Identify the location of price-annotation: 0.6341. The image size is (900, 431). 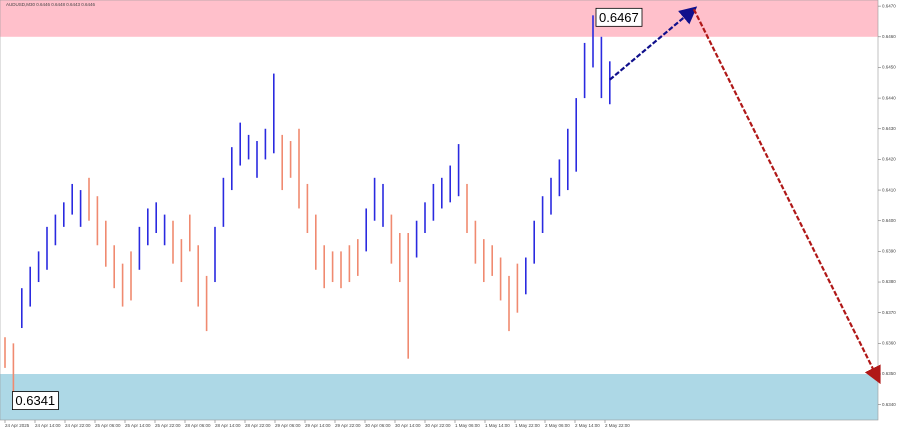
(35, 401).